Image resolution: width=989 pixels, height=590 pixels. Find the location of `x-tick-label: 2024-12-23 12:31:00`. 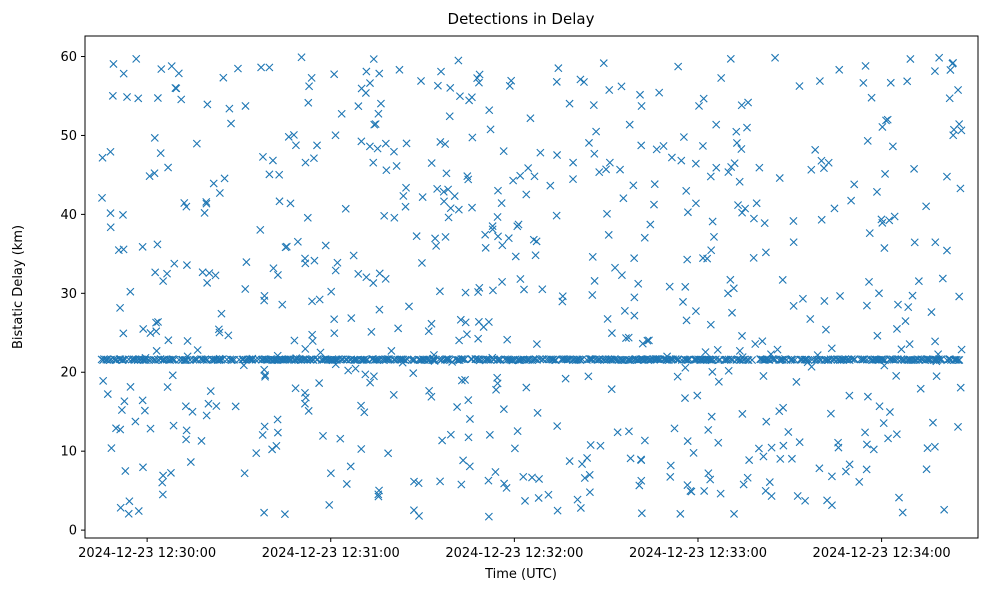

x-tick-label: 2024-12-23 12:31:00 is located at coordinates (331, 553).